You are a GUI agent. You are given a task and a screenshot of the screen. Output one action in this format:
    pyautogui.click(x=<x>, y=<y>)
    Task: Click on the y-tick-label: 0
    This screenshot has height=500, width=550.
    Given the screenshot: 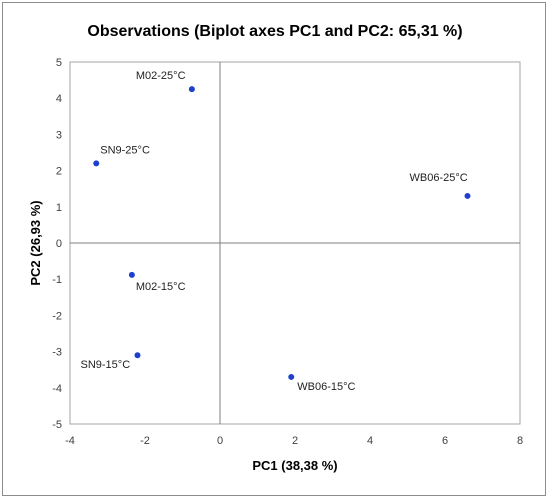 What is the action you would take?
    pyautogui.click(x=59, y=244)
    